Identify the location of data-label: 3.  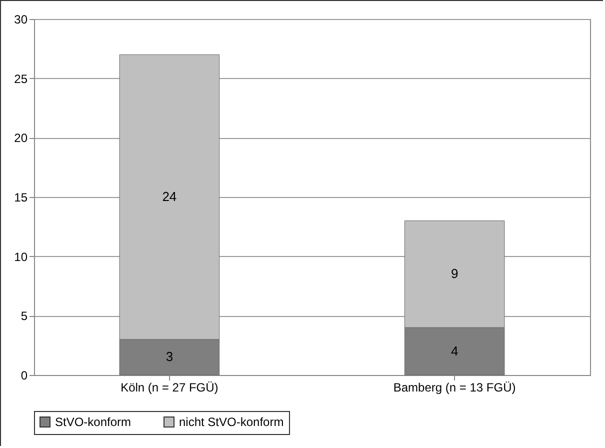
(170, 356).